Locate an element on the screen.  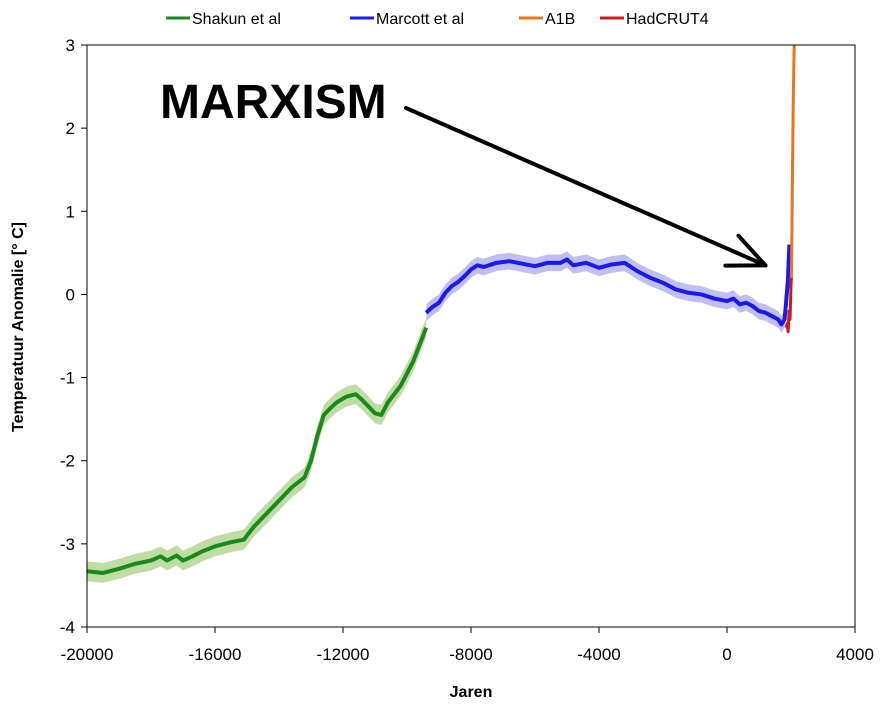
x-tick-label: 4000 is located at coordinates (855, 654).